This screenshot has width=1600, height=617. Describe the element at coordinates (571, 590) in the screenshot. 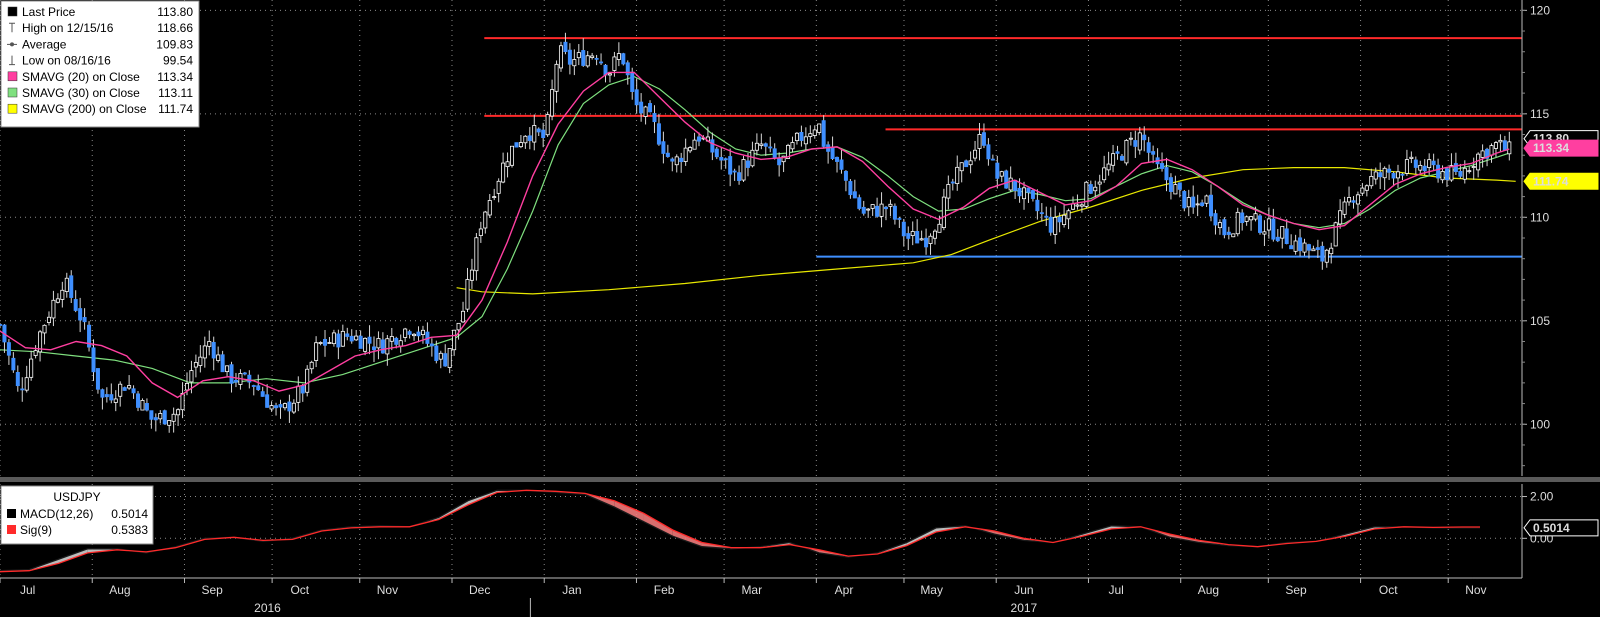

I see `month-label-6: Jan` at that location.